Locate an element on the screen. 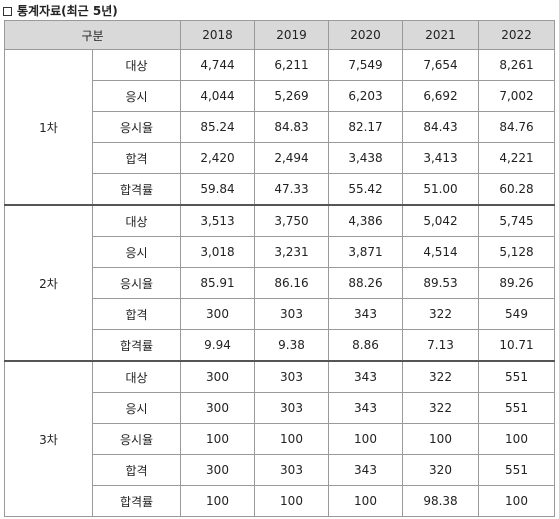  table-cell: 82.17 is located at coordinates (365, 127).